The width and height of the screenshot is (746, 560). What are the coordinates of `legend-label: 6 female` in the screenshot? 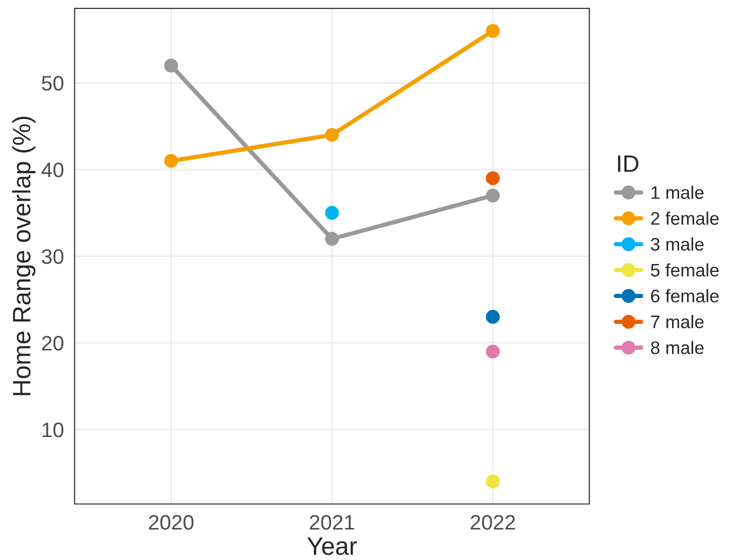 It's located at (685, 295).